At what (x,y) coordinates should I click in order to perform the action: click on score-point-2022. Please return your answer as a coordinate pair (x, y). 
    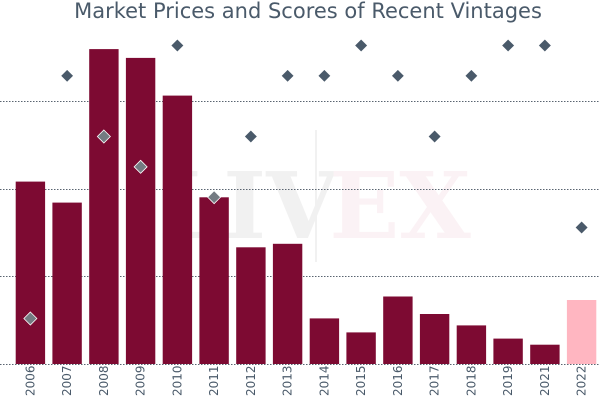
    Looking at the image, I should click on (581, 227).